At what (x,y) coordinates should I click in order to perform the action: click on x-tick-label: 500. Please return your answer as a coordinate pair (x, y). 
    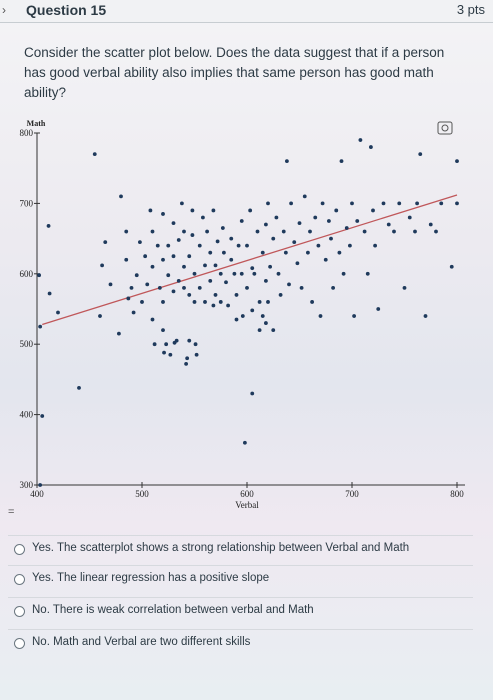
    Looking at the image, I should click on (142, 494).